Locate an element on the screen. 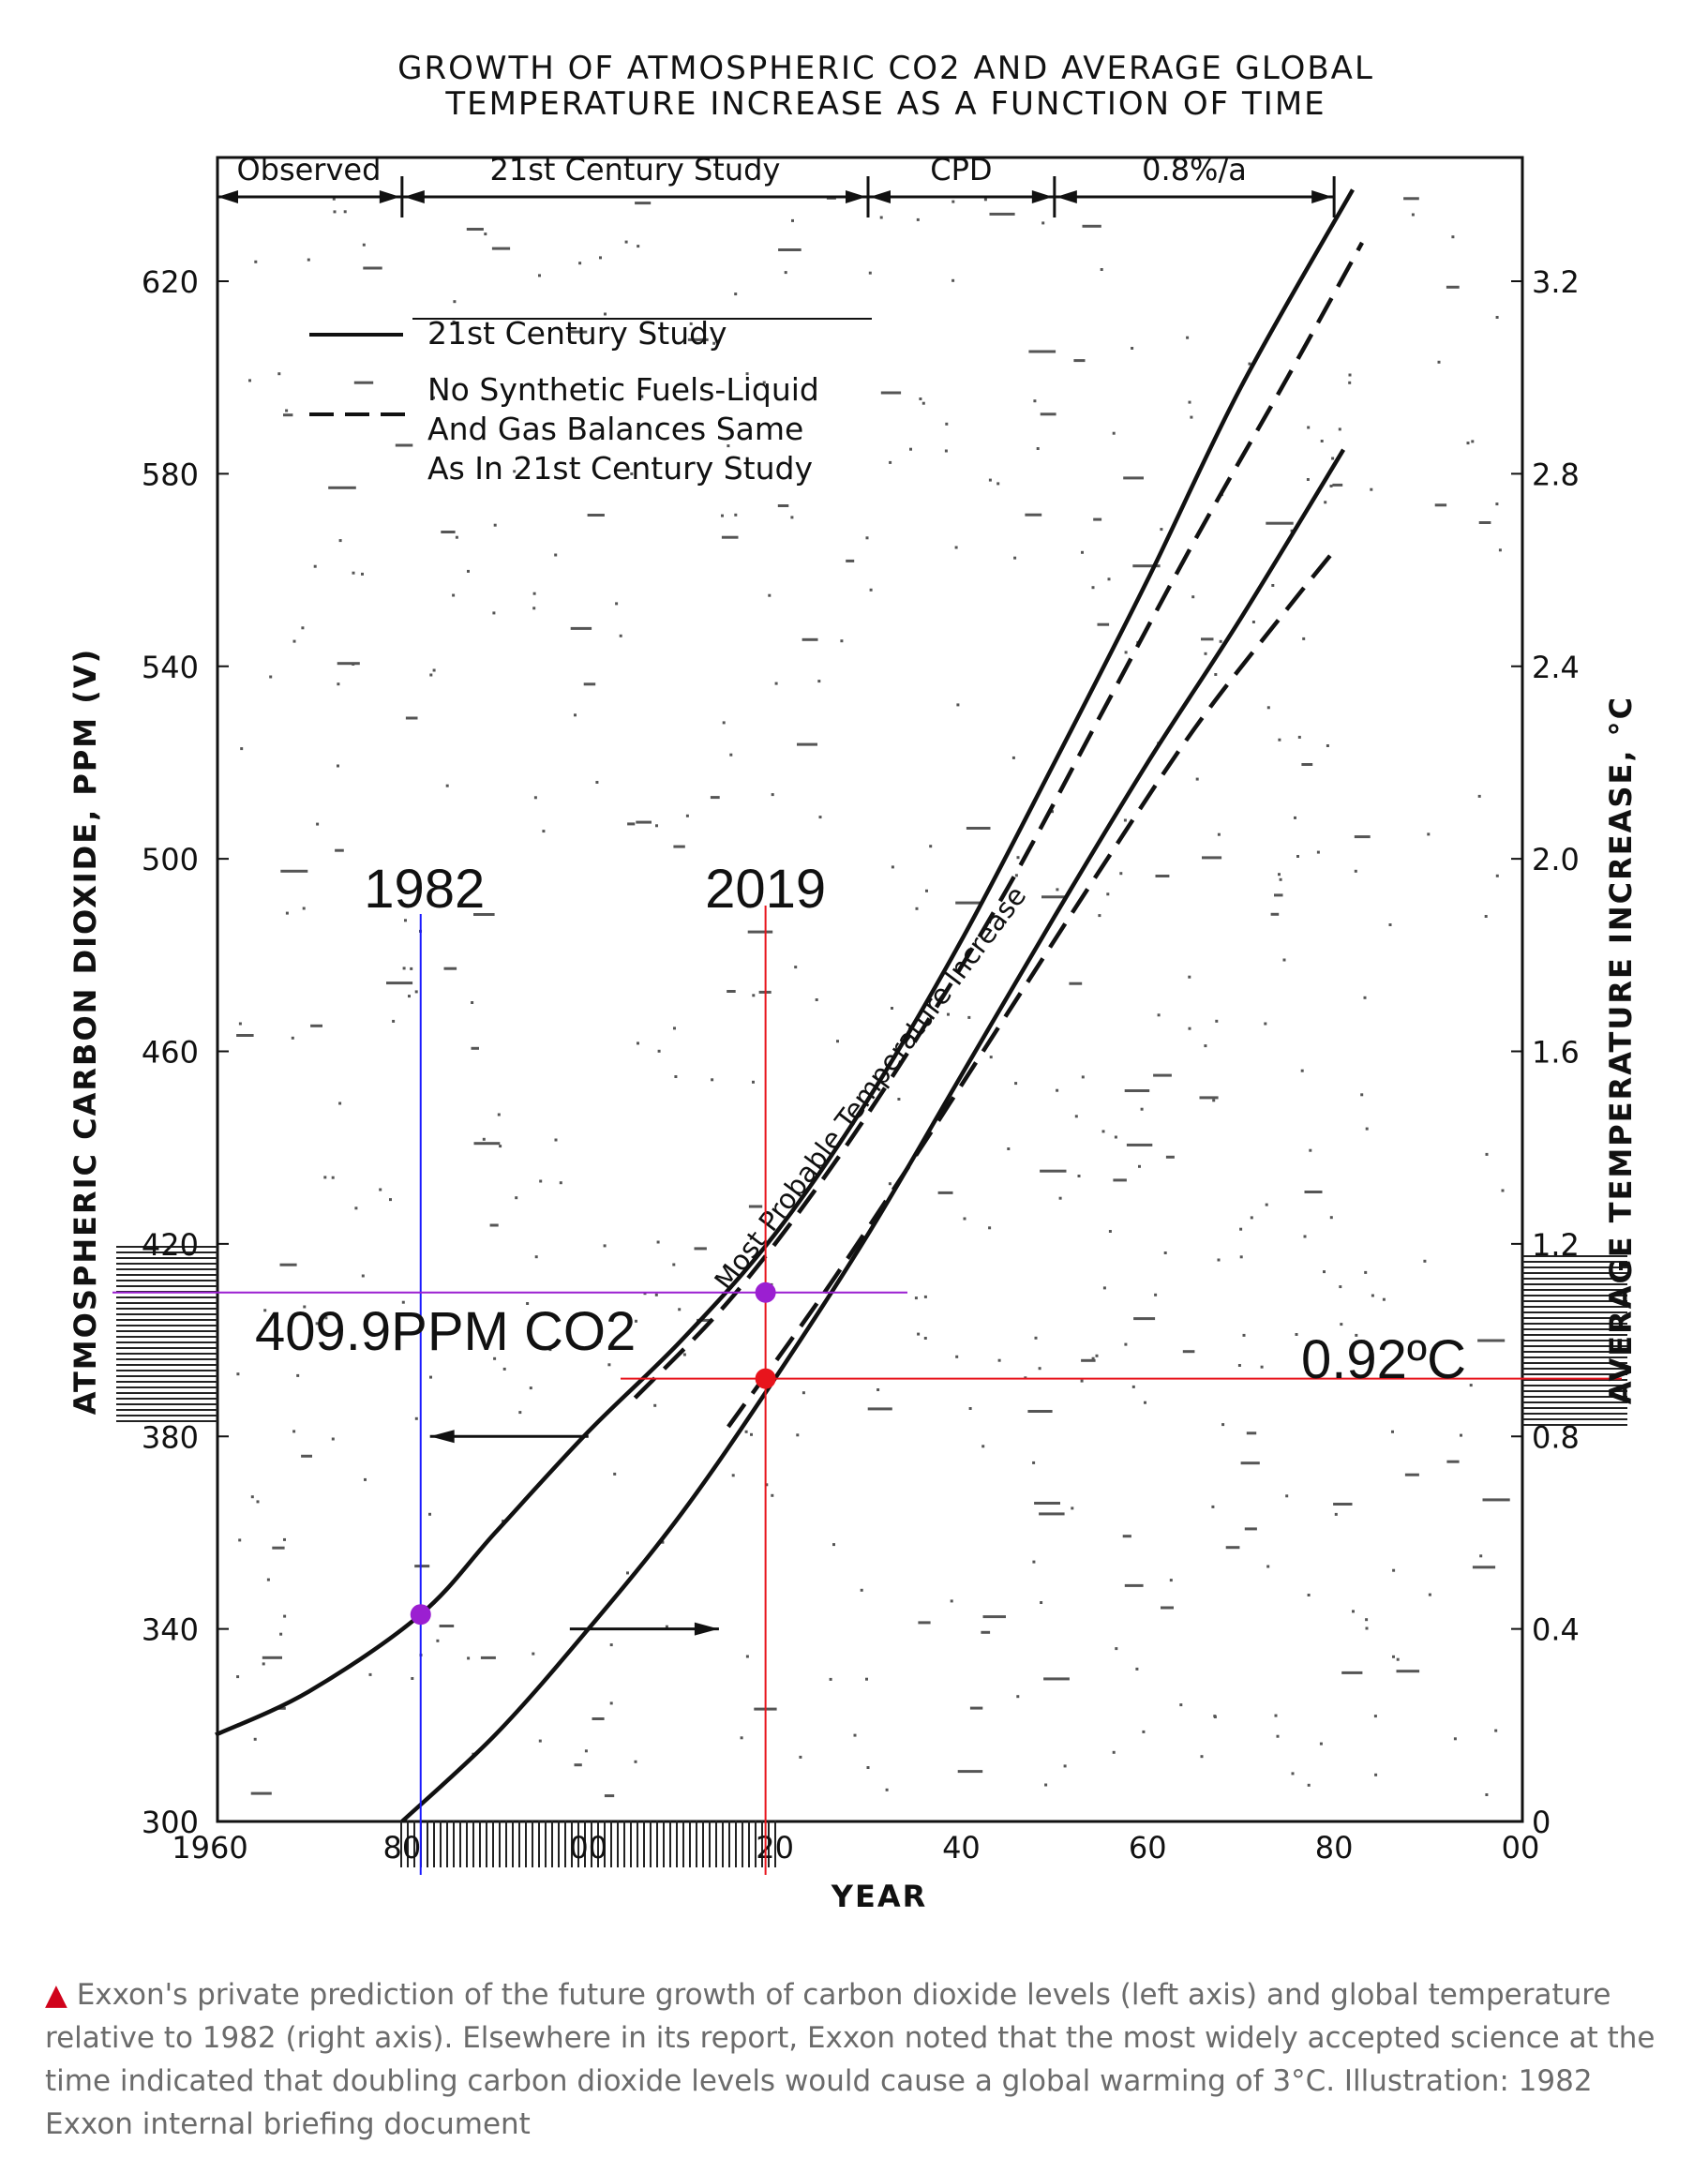 The width and height of the screenshot is (1708, 2173). y-right-tick-label: 0.4 is located at coordinates (1556, 1630).